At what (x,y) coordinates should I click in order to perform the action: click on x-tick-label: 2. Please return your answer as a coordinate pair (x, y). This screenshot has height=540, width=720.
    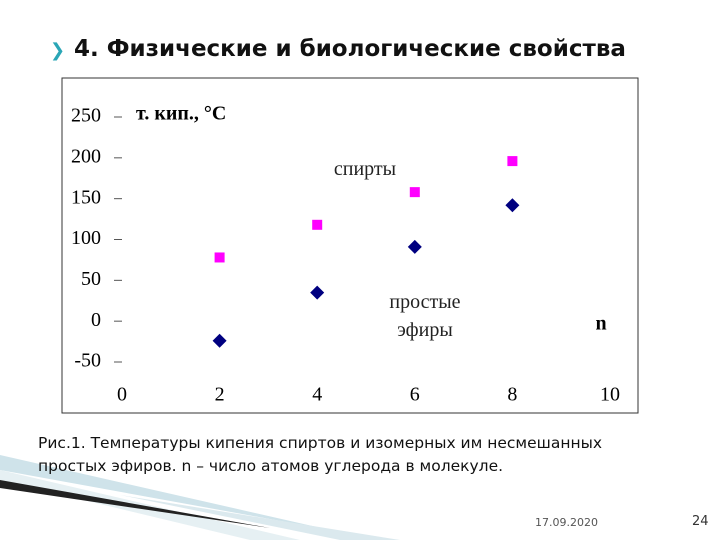
    Looking at the image, I should click on (220, 395).